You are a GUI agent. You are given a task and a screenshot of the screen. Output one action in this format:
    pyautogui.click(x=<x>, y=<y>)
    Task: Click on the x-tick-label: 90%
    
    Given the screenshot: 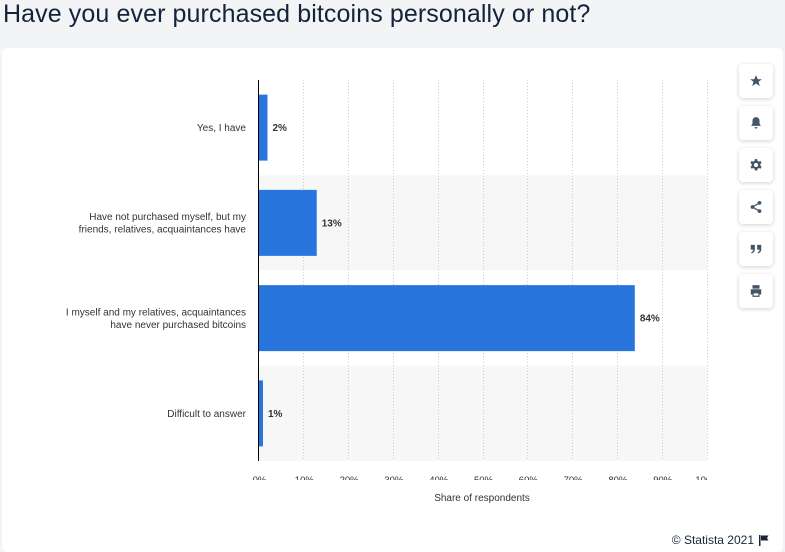 What is the action you would take?
    pyautogui.click(x=663, y=480)
    